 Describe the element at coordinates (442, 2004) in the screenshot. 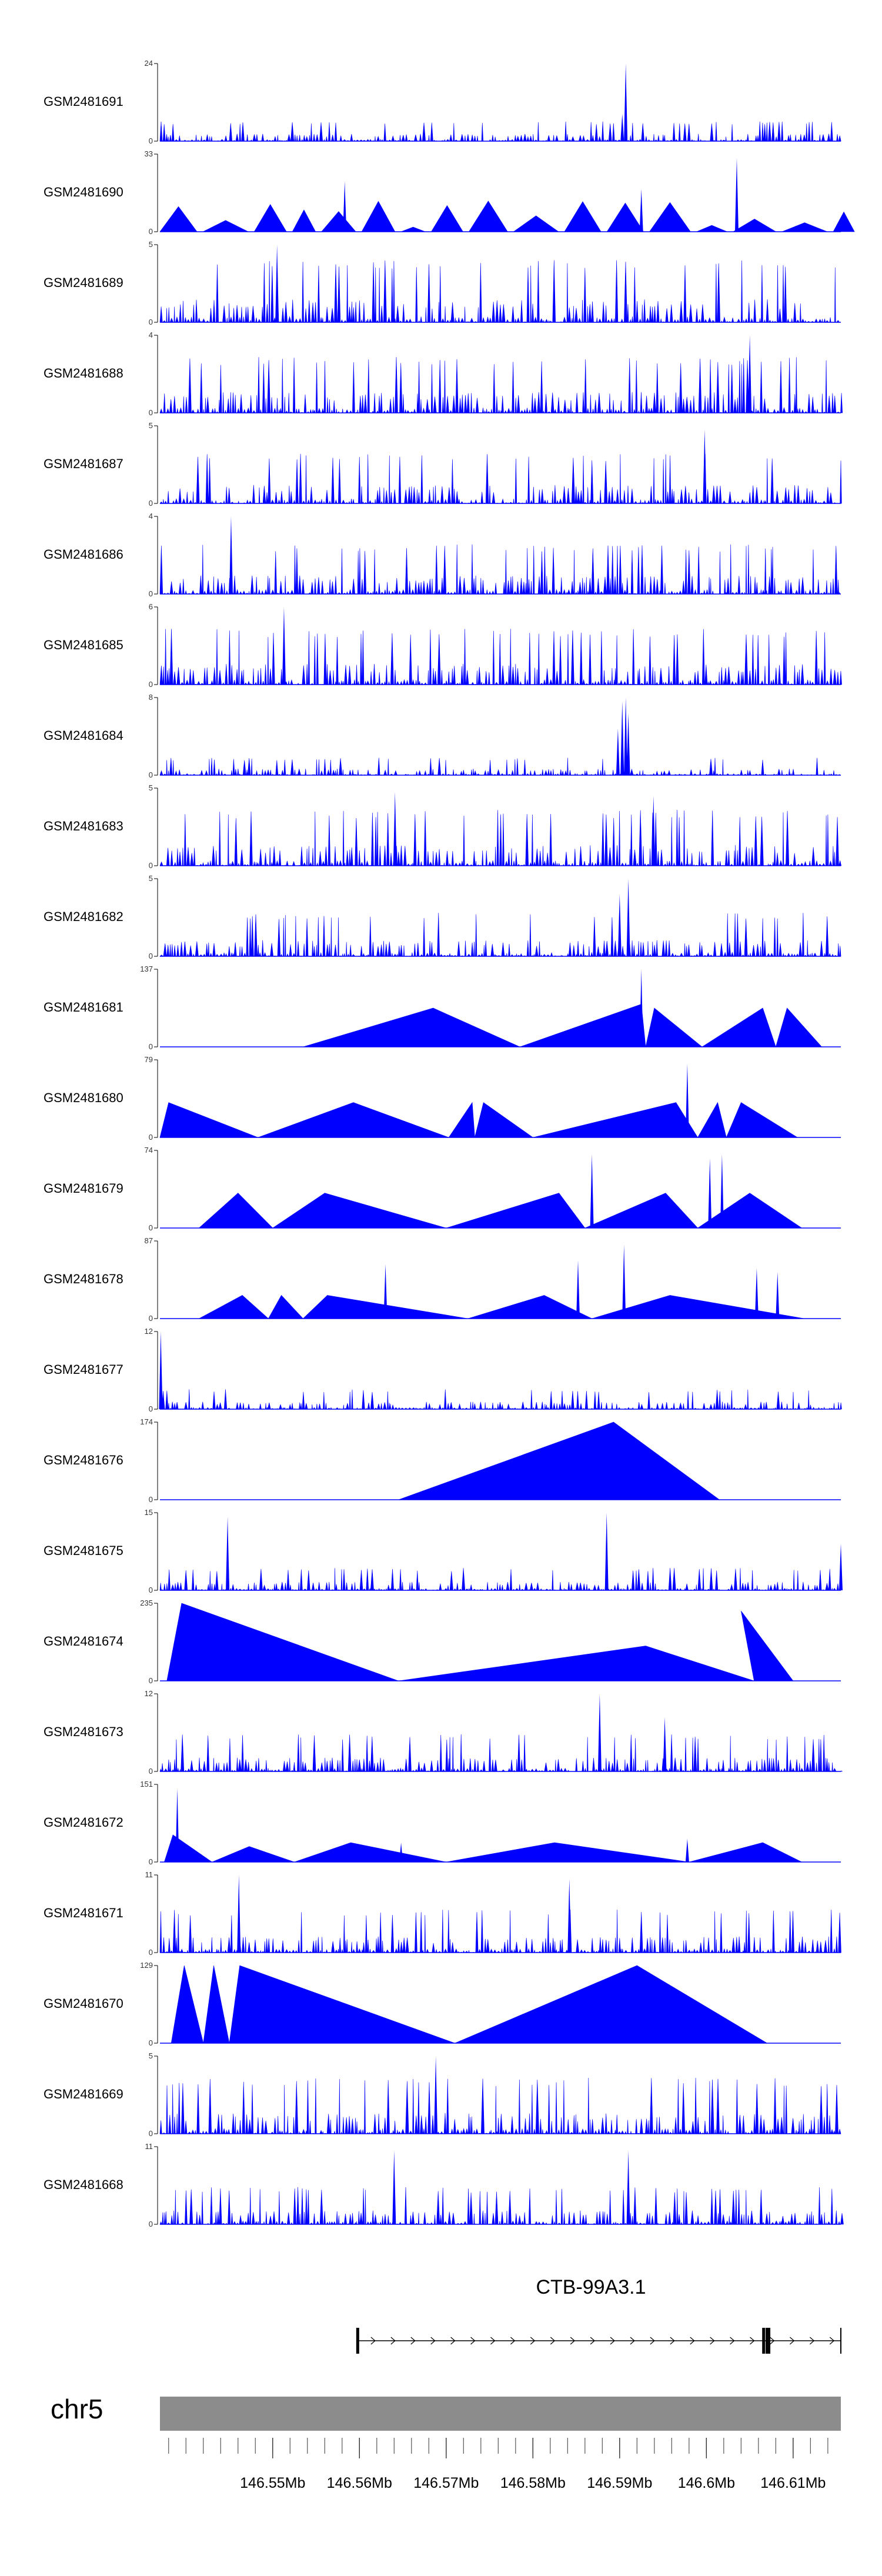

I see `track-GSM2481670: GSM2481670 129 0` at that location.